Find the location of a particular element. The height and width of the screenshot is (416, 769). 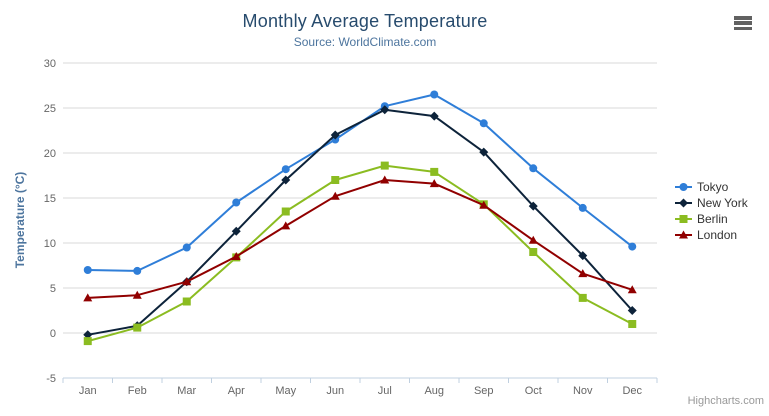

x-axis-label: Sep is located at coordinates (484, 391).